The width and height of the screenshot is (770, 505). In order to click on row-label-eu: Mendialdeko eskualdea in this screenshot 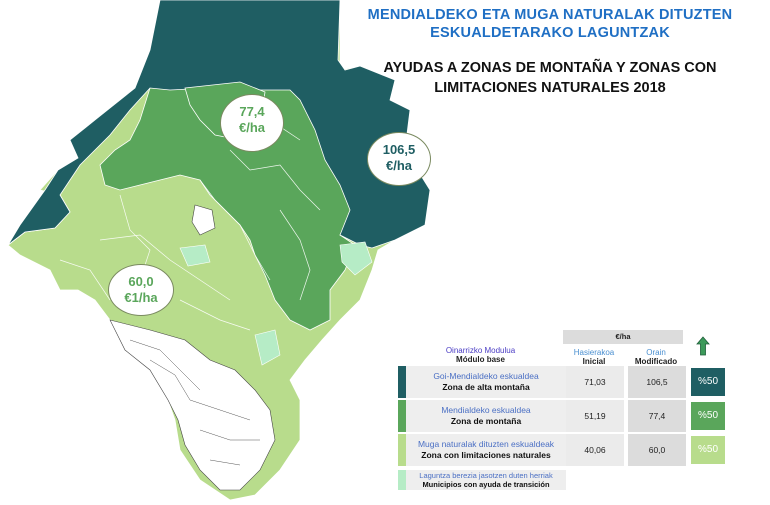, I will do `click(486, 410)`.